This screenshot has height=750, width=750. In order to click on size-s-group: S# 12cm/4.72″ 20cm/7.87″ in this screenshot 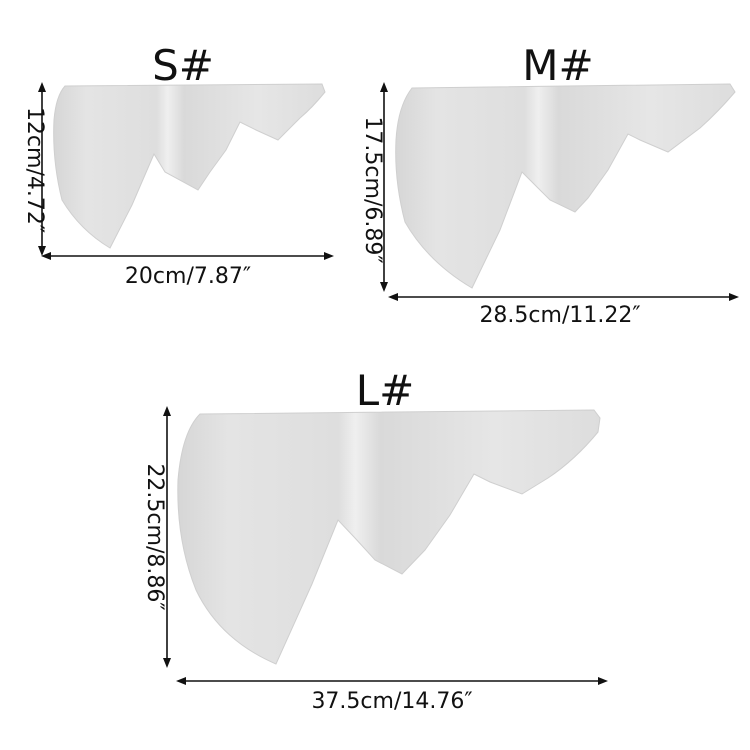, I will do `click(178, 165)`.